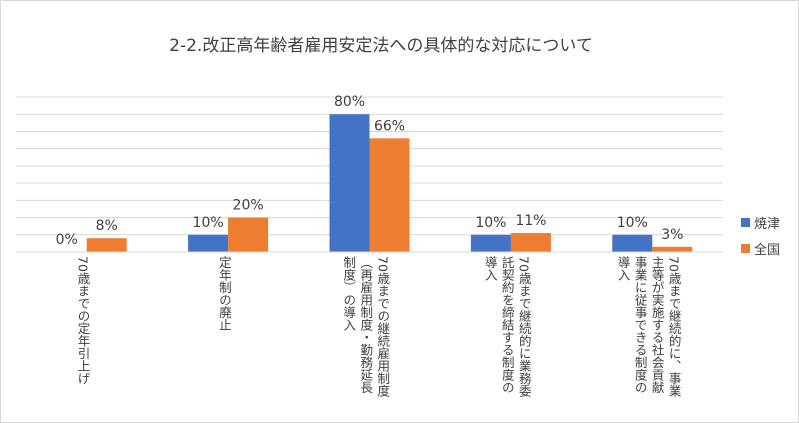  Describe the element at coordinates (349, 293) in the screenshot. I see `category-label-line: 制度）の導入` at that location.